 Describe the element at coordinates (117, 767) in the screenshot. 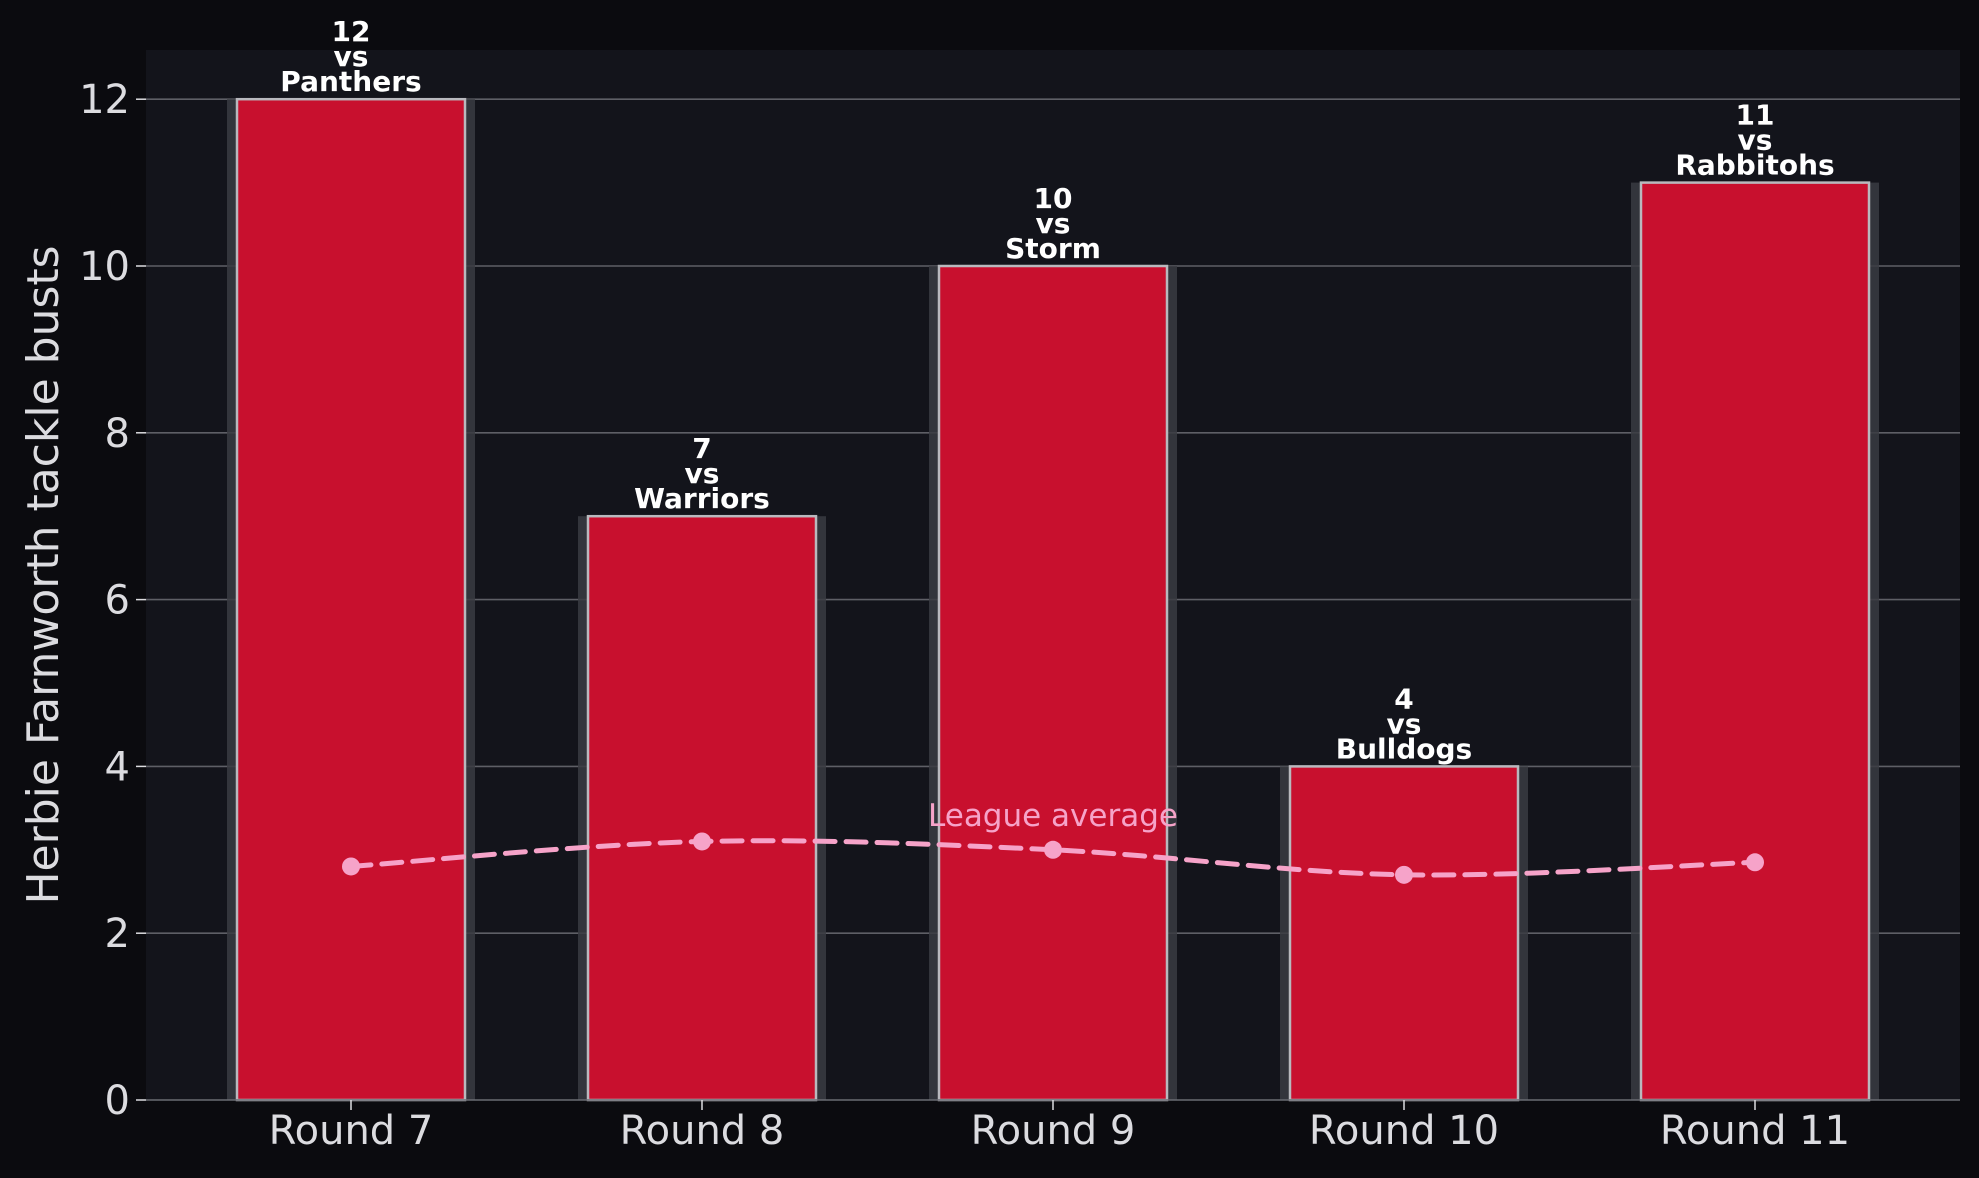

I see `y-tick-label: 4` at that location.